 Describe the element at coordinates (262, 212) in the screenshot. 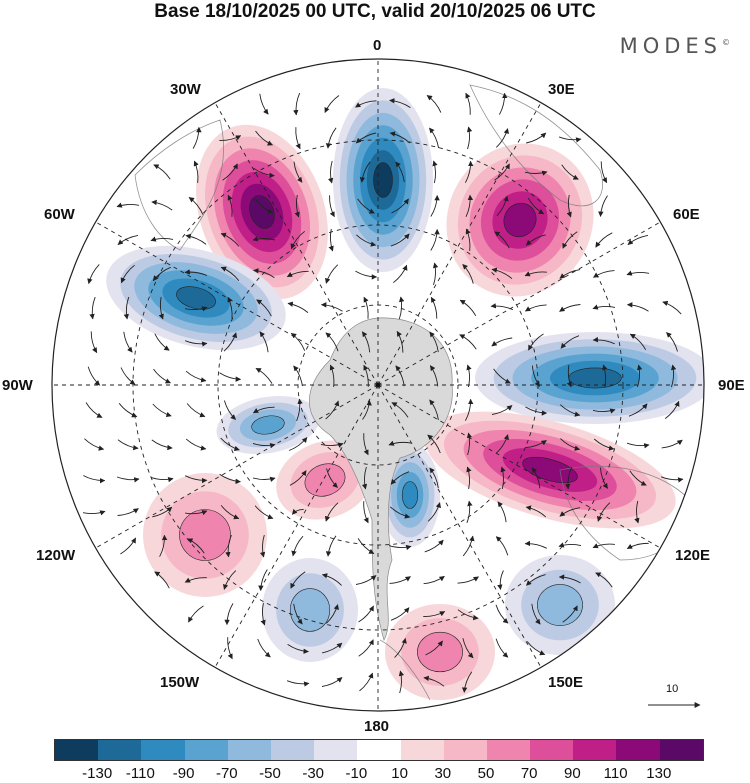

I see `anomaly-ridge-30w` at that location.